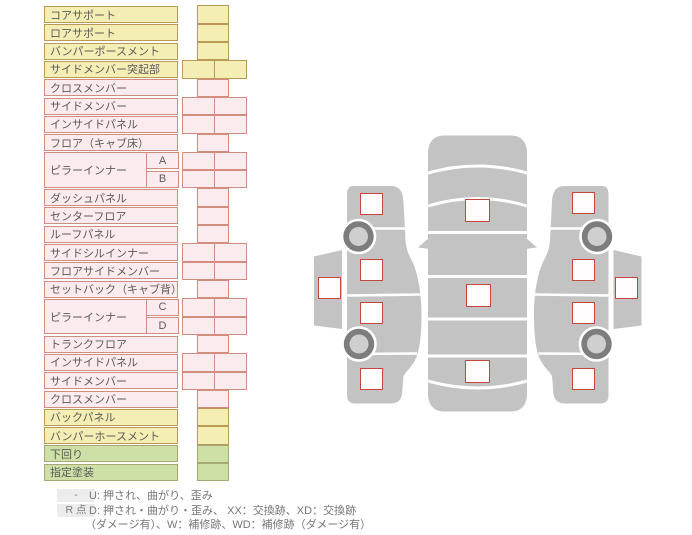 This screenshot has width=692, height=535. Describe the element at coordinates (111, 454) in the screenshot. I see `part-label-cell: 下回り` at that location.